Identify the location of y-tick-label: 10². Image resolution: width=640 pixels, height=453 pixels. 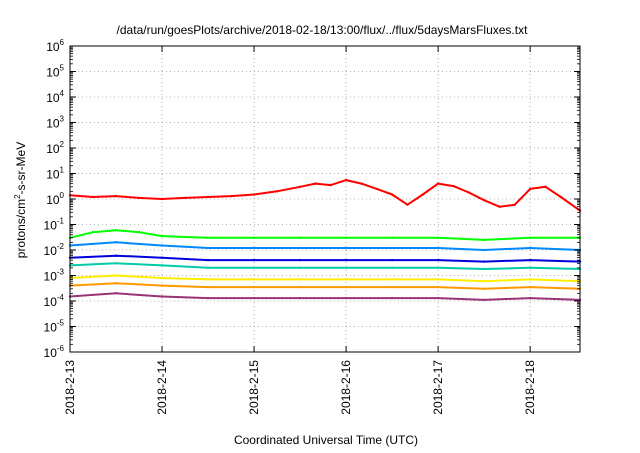
(55, 148).